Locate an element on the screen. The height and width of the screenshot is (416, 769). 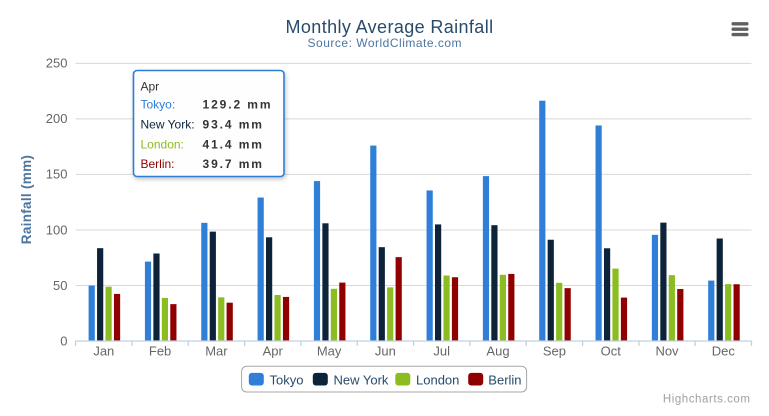
svg-text: 100 is located at coordinates (57, 229).